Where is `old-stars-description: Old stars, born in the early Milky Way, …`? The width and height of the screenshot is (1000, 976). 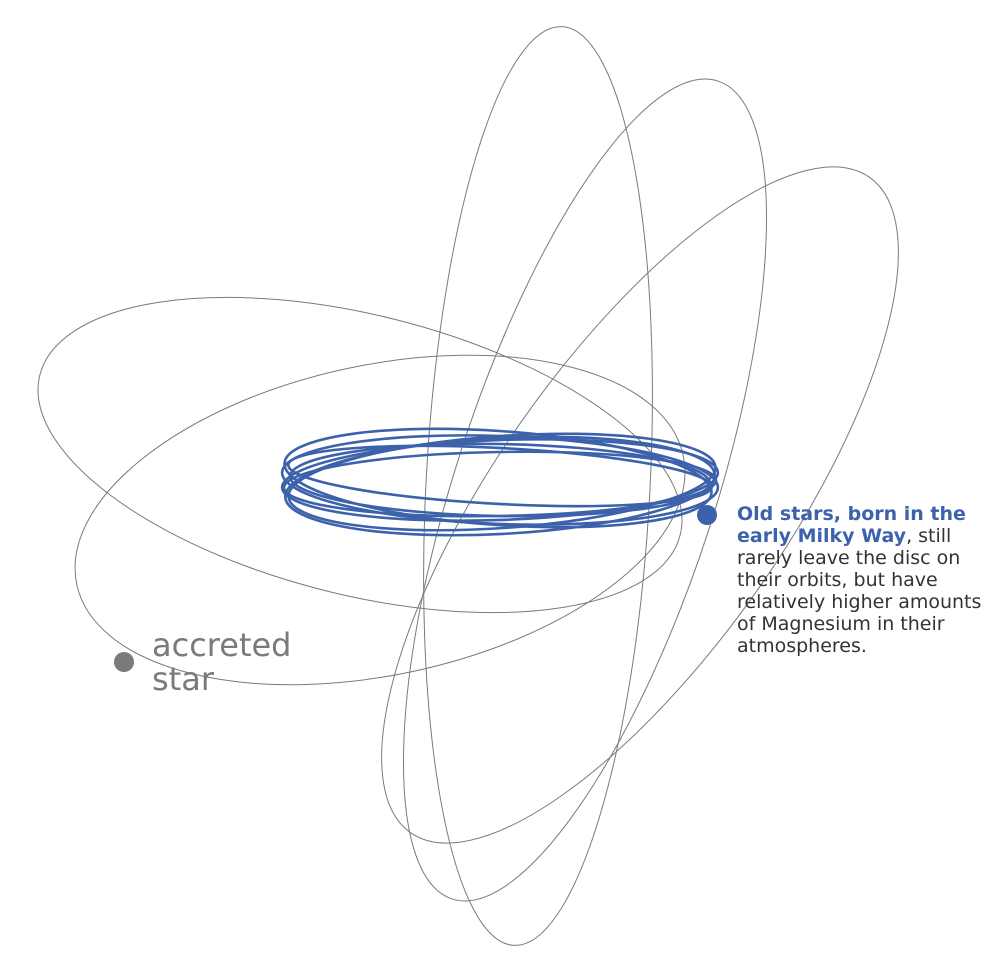
old-stars-description: Old stars, born in the early Milky Way, … is located at coordinates (867, 580).